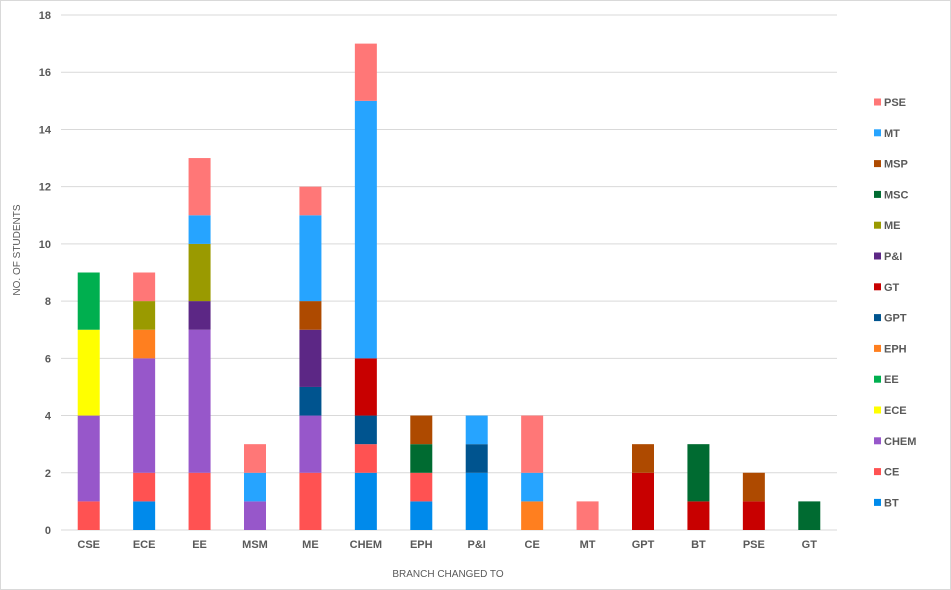 The height and width of the screenshot is (590, 951). Describe the element at coordinates (532, 515) in the screenshot. I see `bar-segment-CE-EPH` at that location.